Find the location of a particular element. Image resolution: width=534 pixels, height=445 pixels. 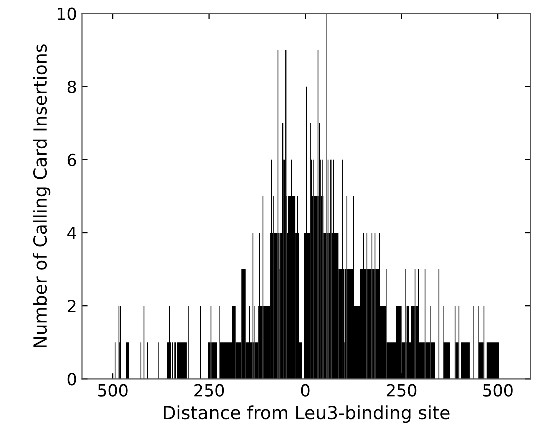

y-tick-label: 4 is located at coordinates (72, 233).